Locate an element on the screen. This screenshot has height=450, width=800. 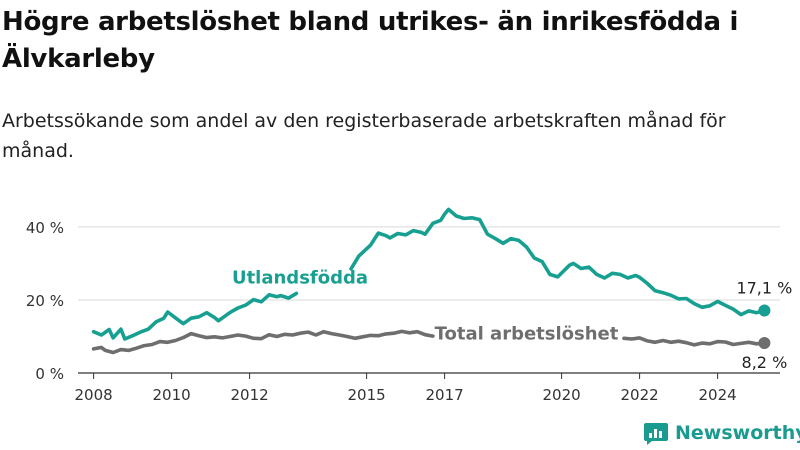
x-tick-label: 2020 is located at coordinates (562, 395).